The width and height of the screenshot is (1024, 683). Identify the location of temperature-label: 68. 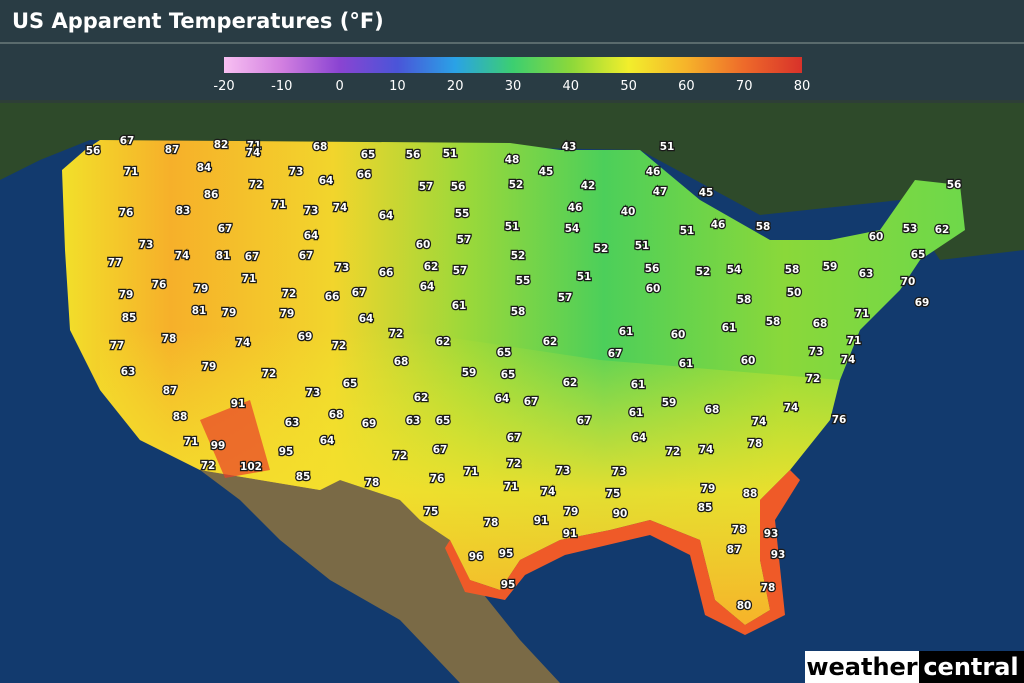
(820, 324).